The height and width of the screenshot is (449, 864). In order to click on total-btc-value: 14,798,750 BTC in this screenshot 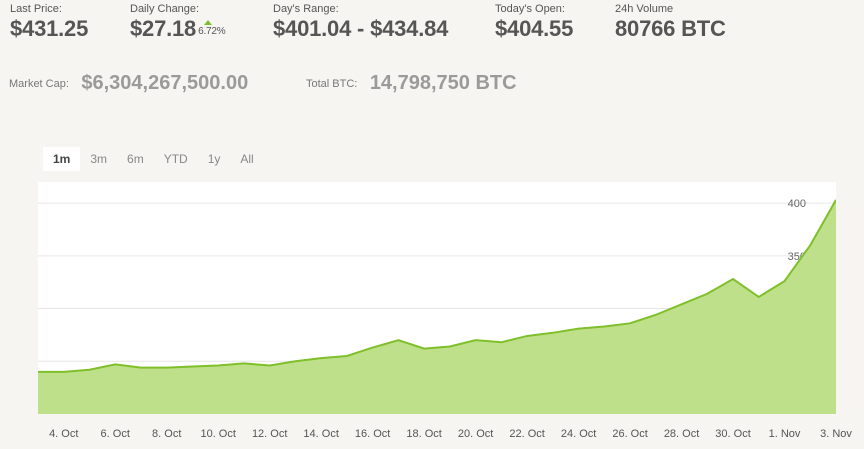, I will do `click(443, 83)`.